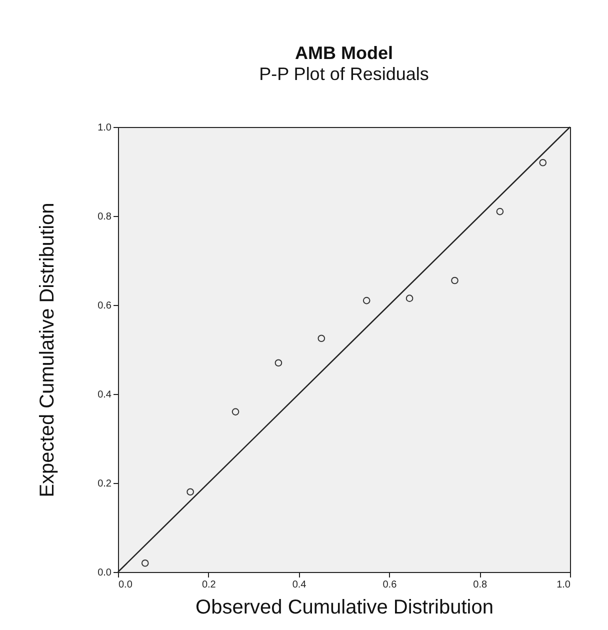 The height and width of the screenshot is (630, 608). I want to click on y-tick-label: 0.0, so click(105, 573).